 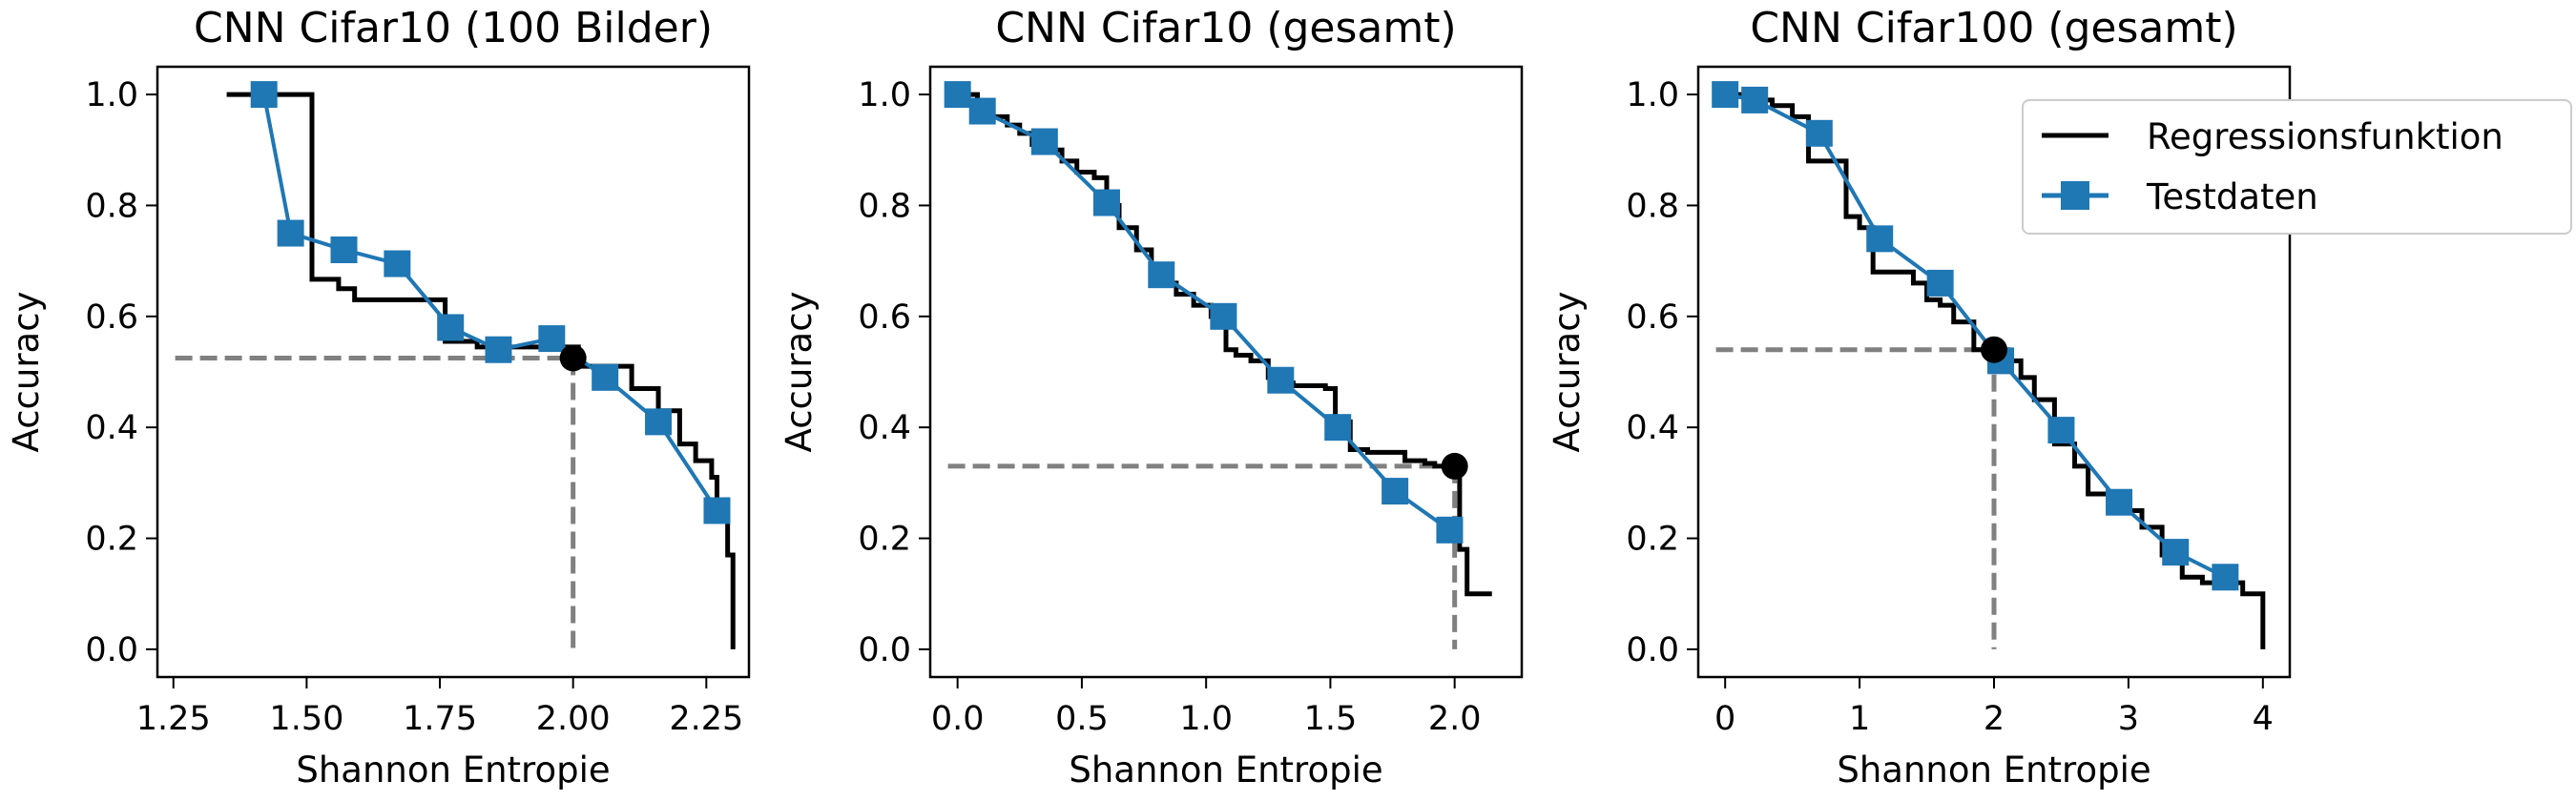 What do you see at coordinates (1724, 719) in the screenshot?
I see `x-tick-label: 0` at bounding box center [1724, 719].